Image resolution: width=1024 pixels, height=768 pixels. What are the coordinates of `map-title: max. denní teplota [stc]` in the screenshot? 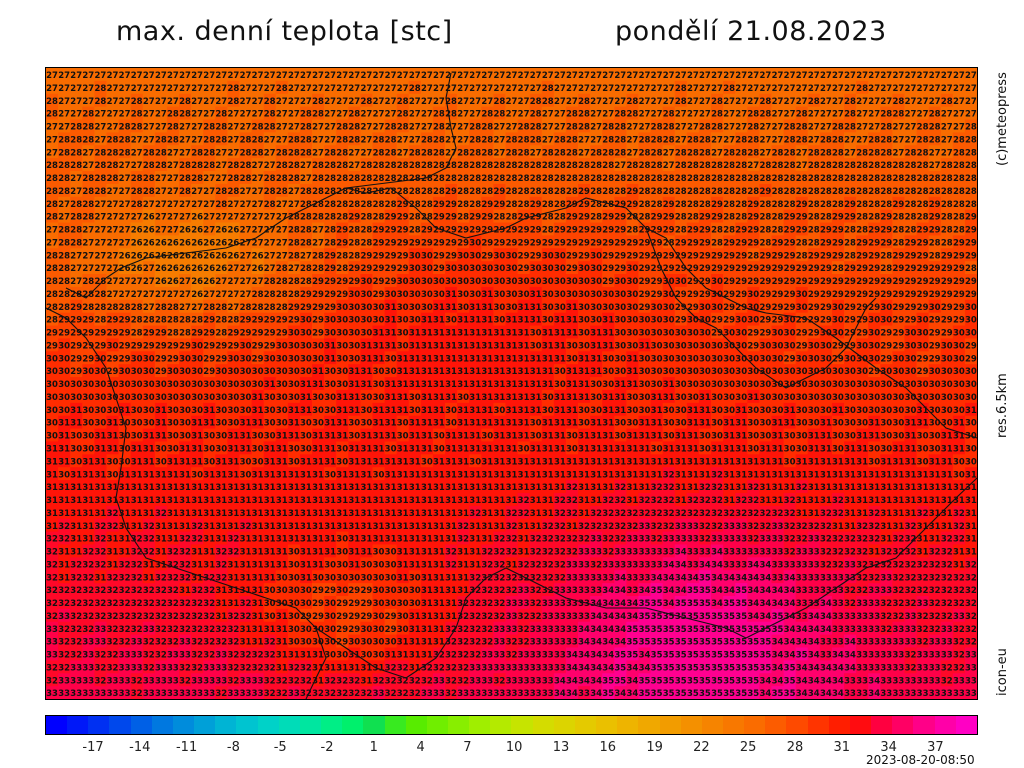 It's located at (284, 31).